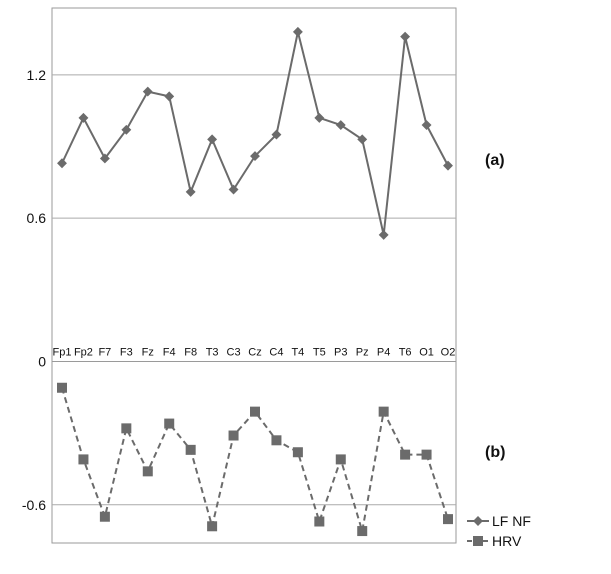 This screenshot has width=611, height=574. Describe the element at coordinates (148, 352) in the screenshot. I see `category-label: Fz` at that location.